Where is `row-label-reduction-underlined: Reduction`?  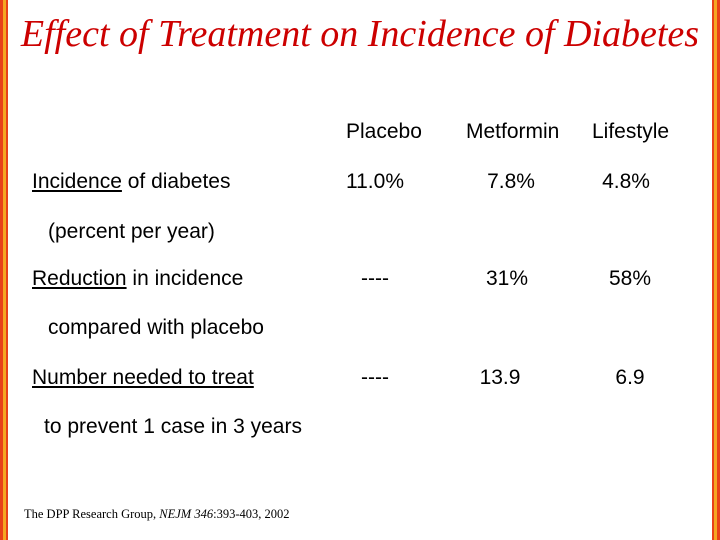
row-label-reduction-underlined: Reduction is located at coordinates (79, 278).